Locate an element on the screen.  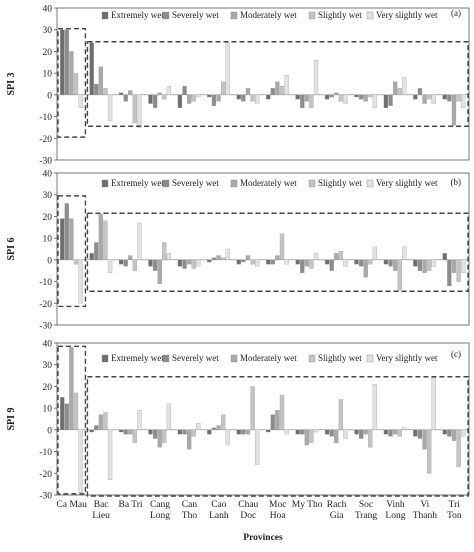
x-tick-label: Tri is located at coordinates (455, 505).